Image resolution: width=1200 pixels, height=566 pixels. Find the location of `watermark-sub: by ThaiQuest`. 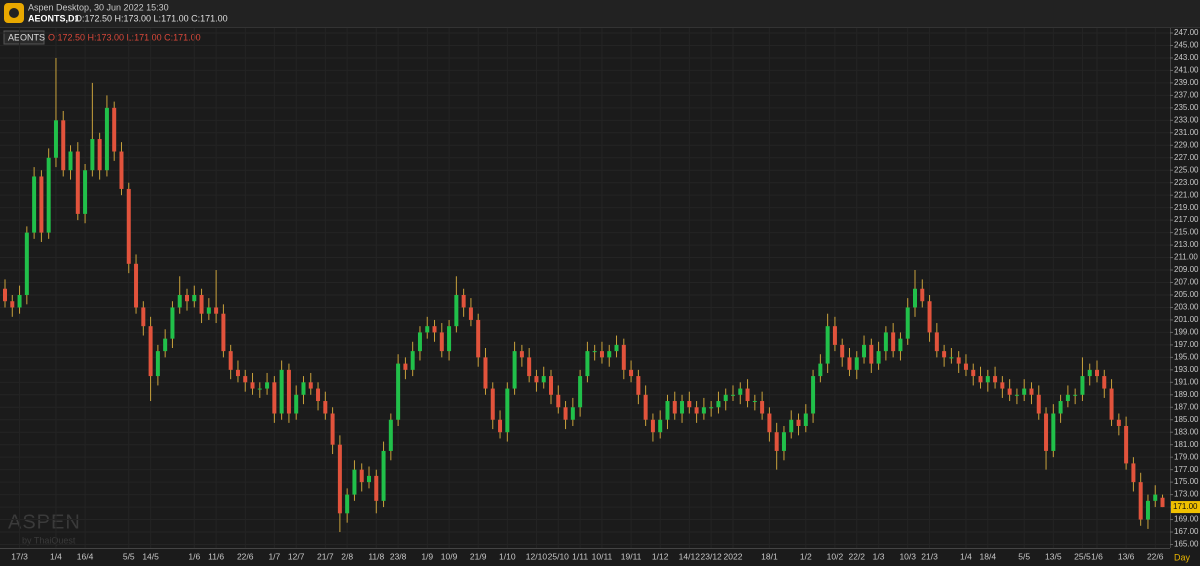

watermark-sub: by ThaiQuest is located at coordinates (49, 540).